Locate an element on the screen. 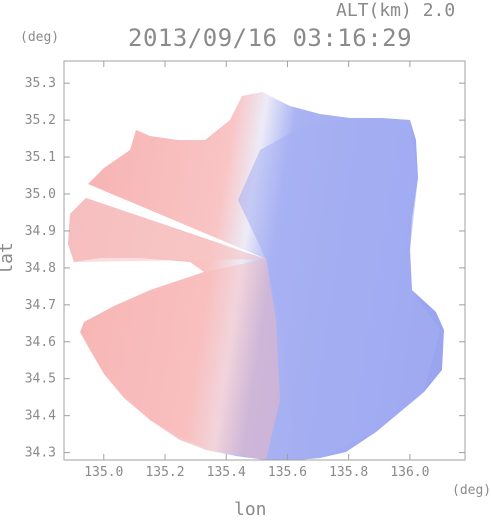  y-axis-unit: (deg) is located at coordinates (40, 37).